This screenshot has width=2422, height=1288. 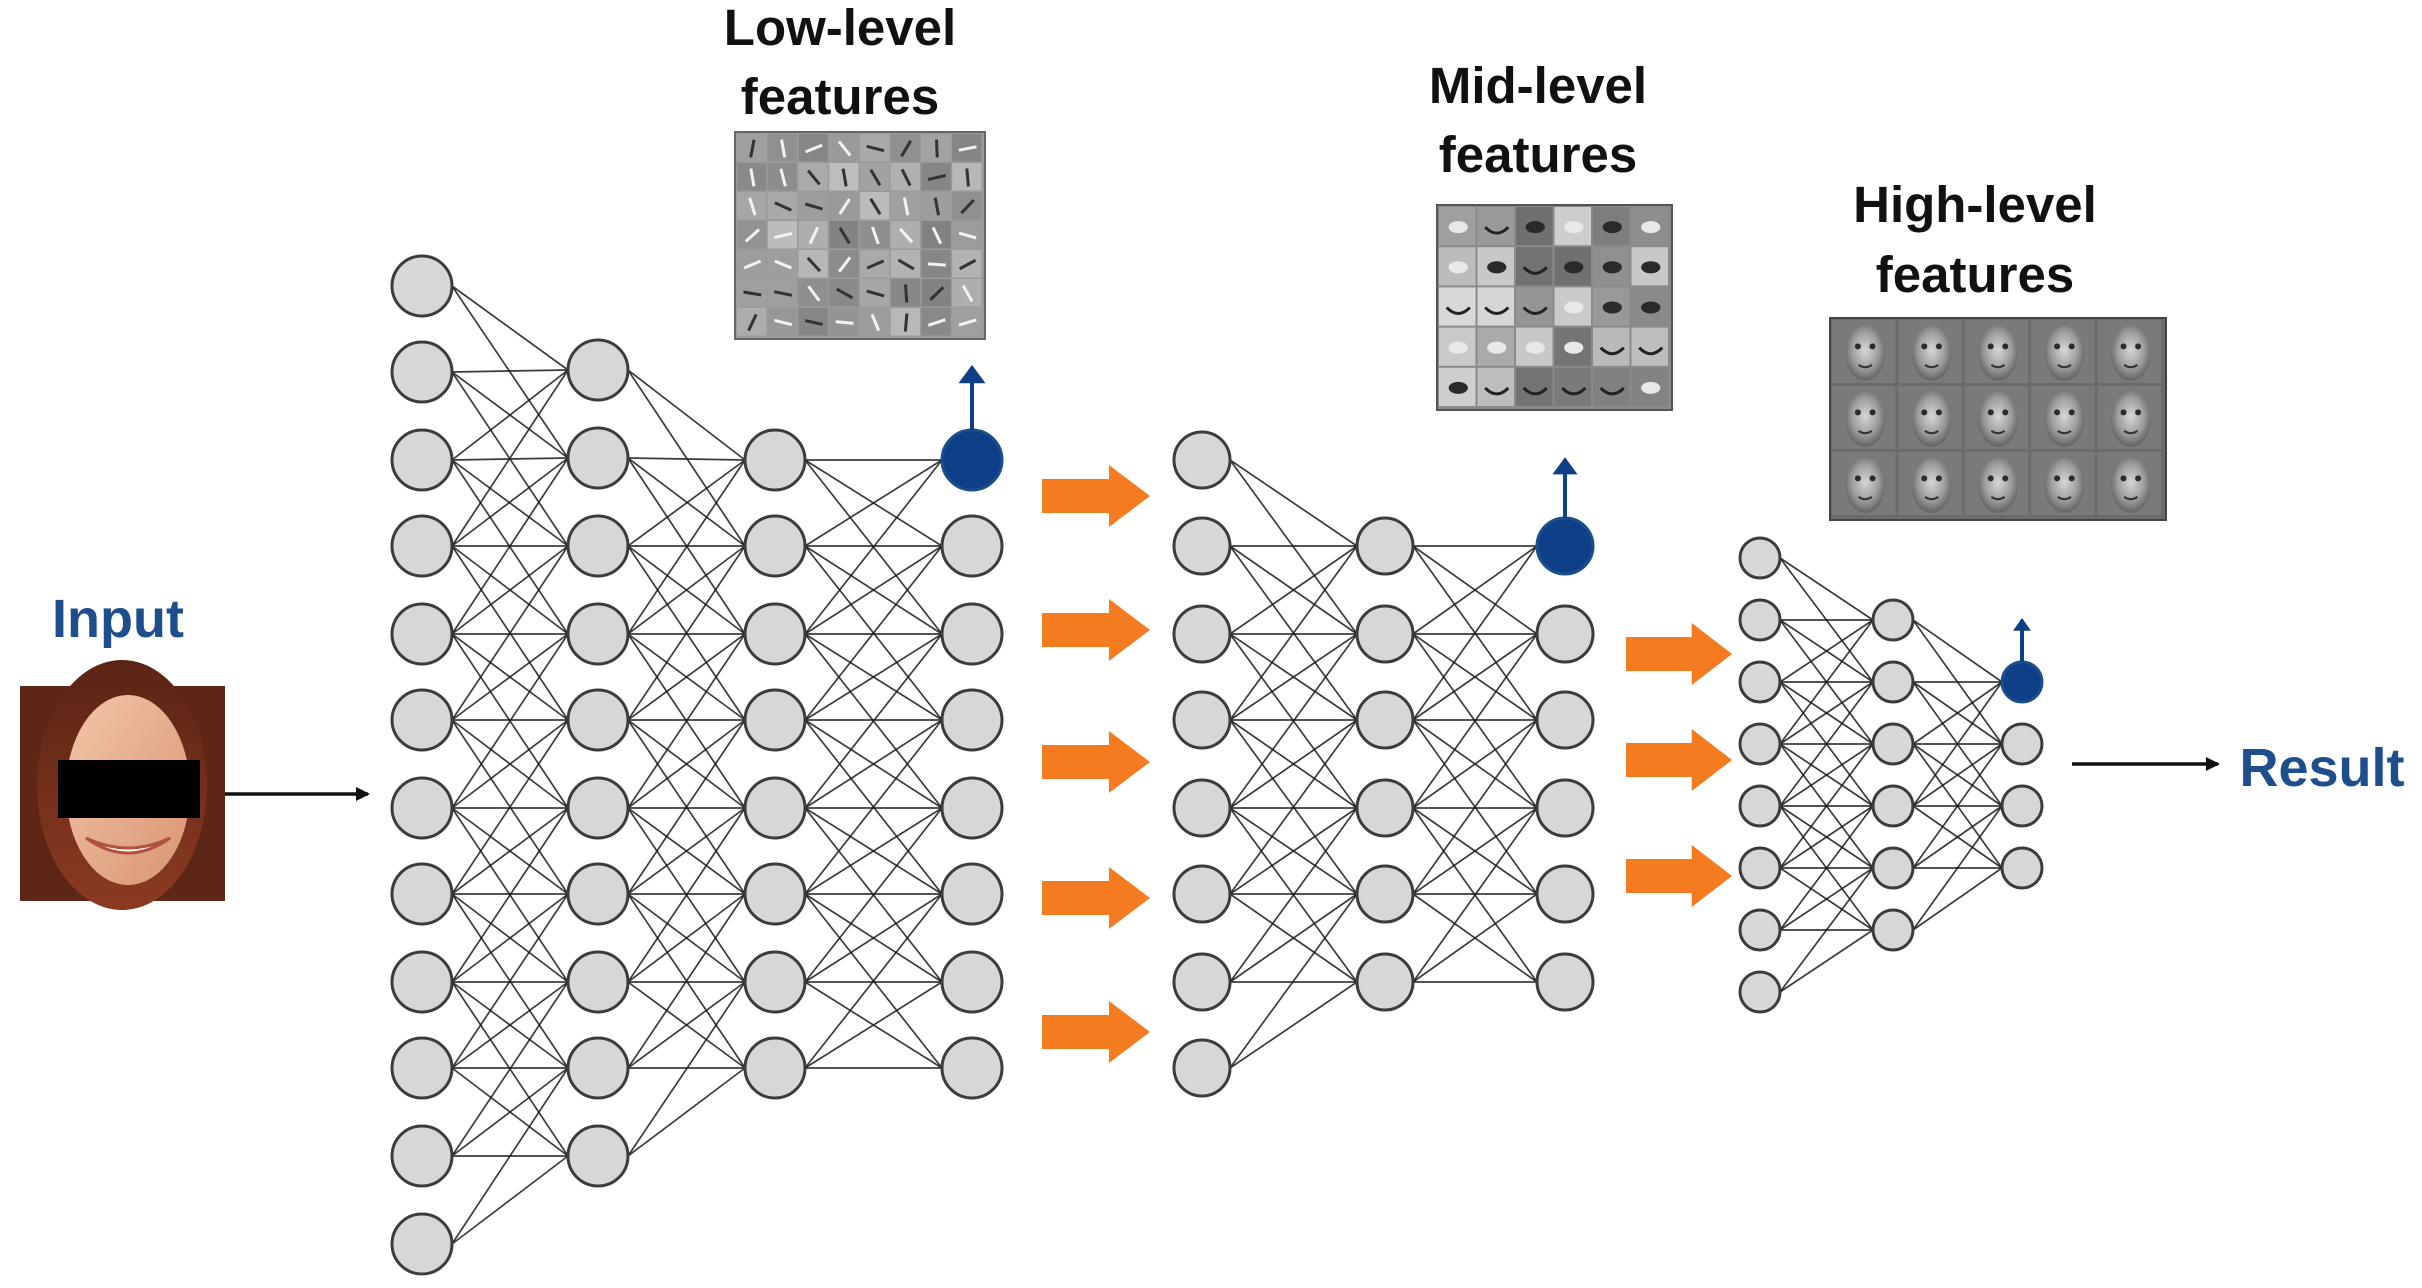 What do you see at coordinates (118, 619) in the screenshot?
I see `input-label: Input` at bounding box center [118, 619].